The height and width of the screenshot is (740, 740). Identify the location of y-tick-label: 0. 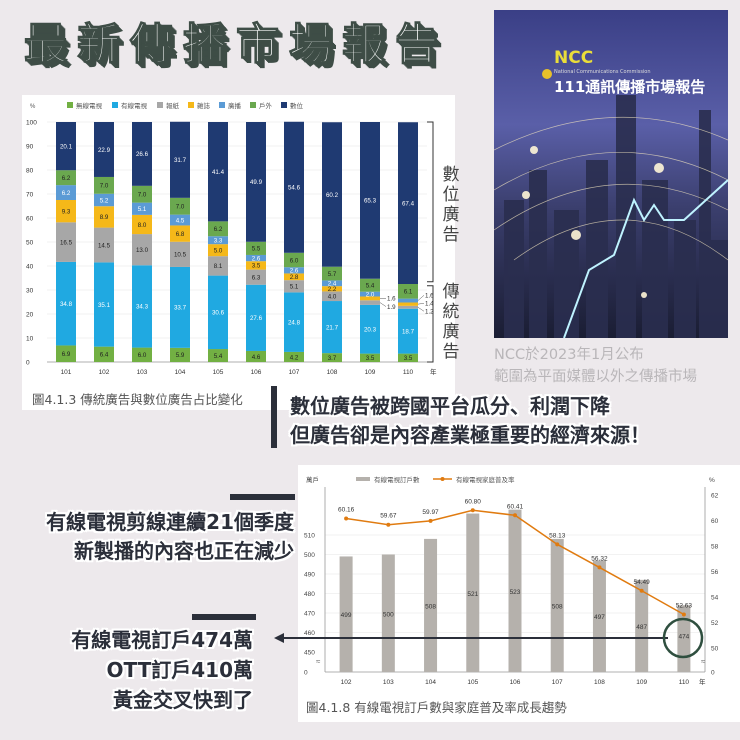
(28, 363).